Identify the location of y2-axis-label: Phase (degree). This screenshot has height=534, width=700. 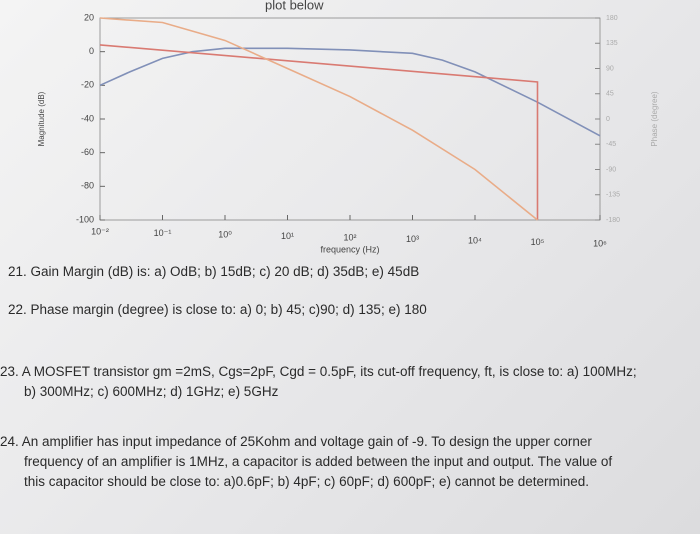
(654, 118).